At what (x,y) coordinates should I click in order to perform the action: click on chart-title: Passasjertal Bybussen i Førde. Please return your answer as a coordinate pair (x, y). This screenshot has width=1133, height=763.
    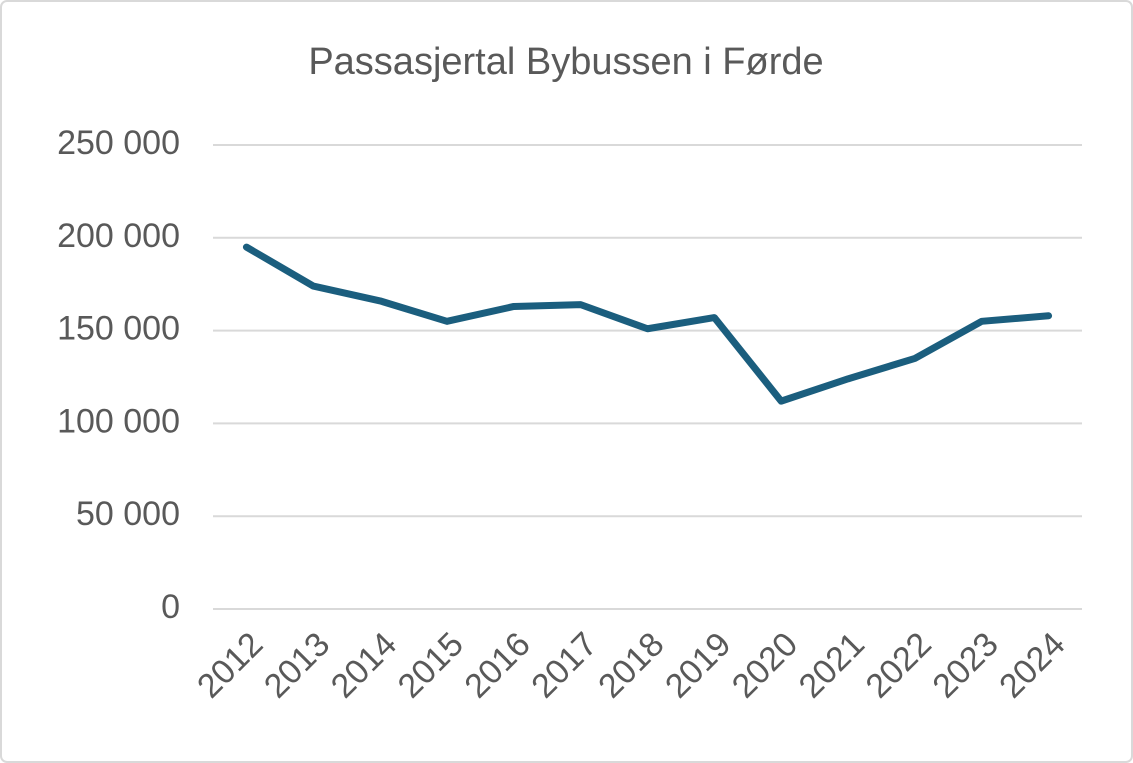
    Looking at the image, I should click on (565, 62).